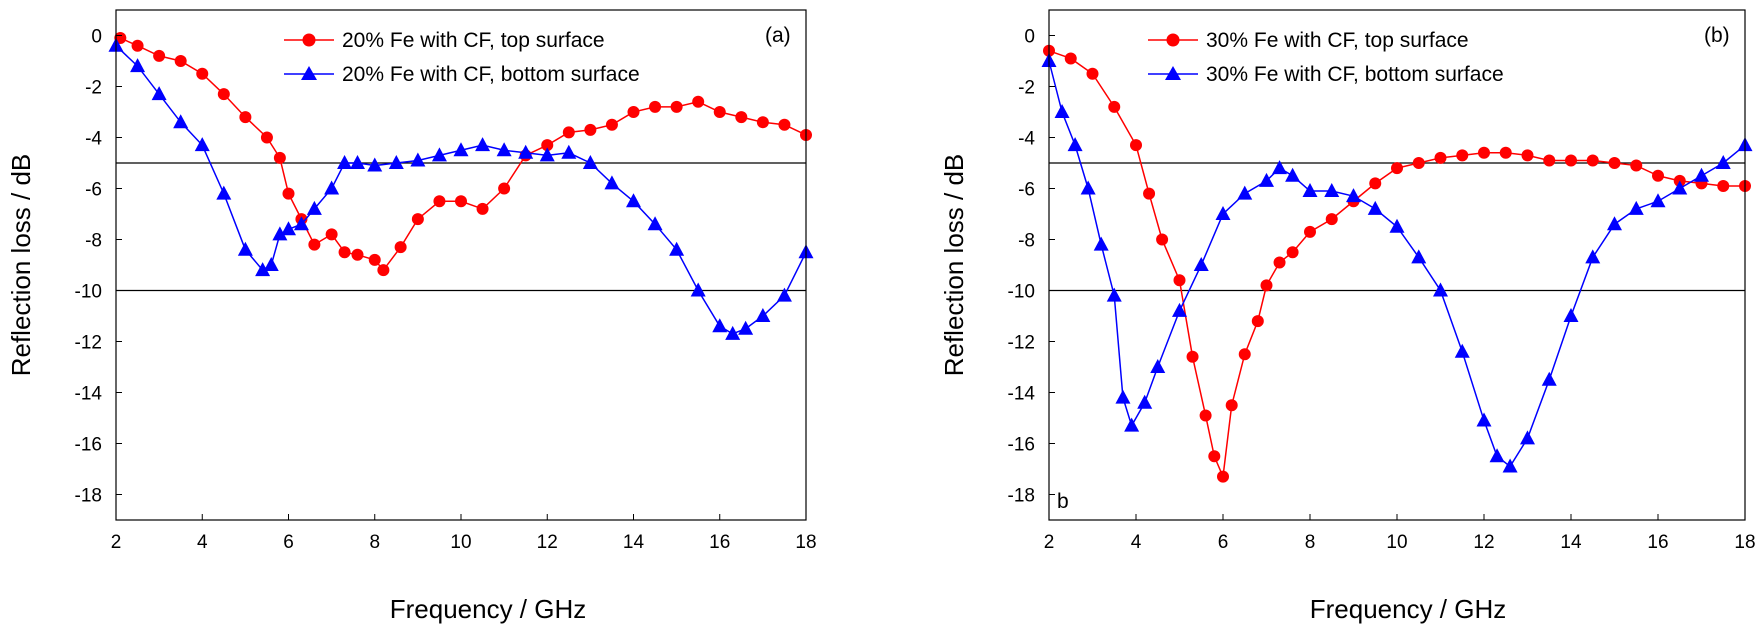  Describe the element at coordinates (1483, 542) in the screenshot. I see `x-tick-label: 12` at that location.